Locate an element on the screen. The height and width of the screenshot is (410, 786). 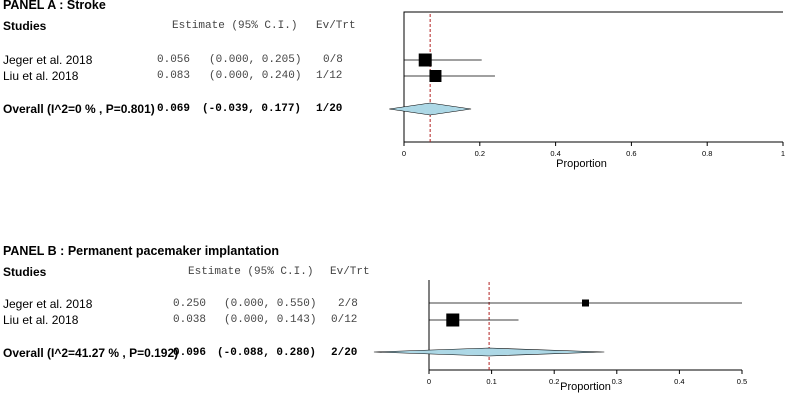
panel-b-header-estimate: Estimate (95% C.I.) is located at coordinates (251, 272).